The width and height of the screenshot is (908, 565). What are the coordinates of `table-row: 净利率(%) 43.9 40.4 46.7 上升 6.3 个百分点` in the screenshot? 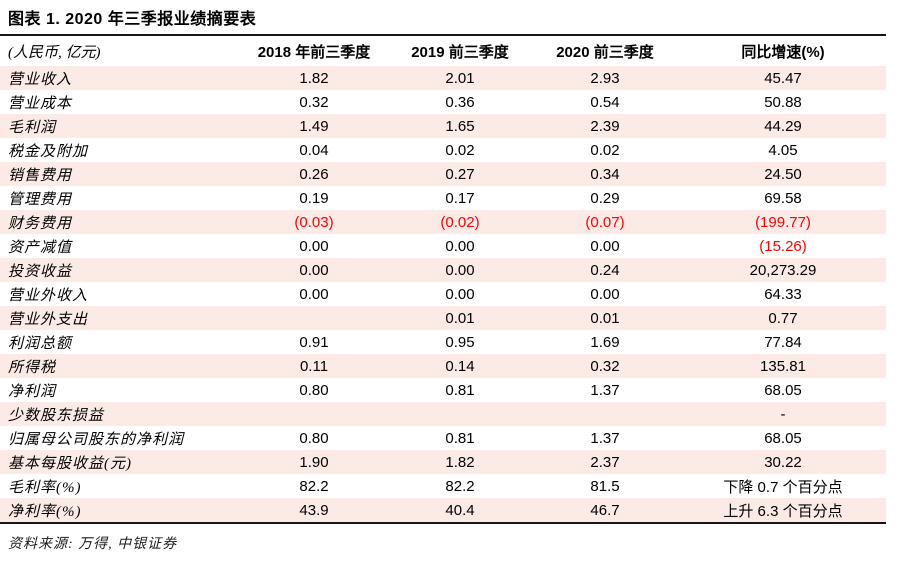 It's located at (443, 510).